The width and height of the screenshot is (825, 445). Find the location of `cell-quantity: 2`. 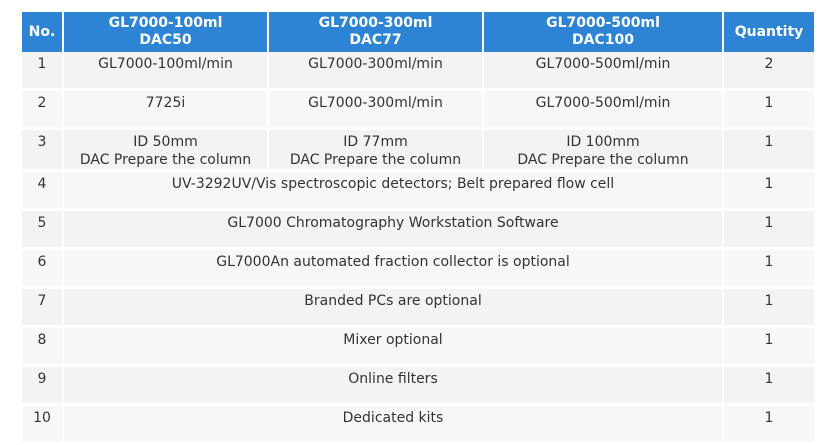

cell-quantity: 2 is located at coordinates (768, 71).